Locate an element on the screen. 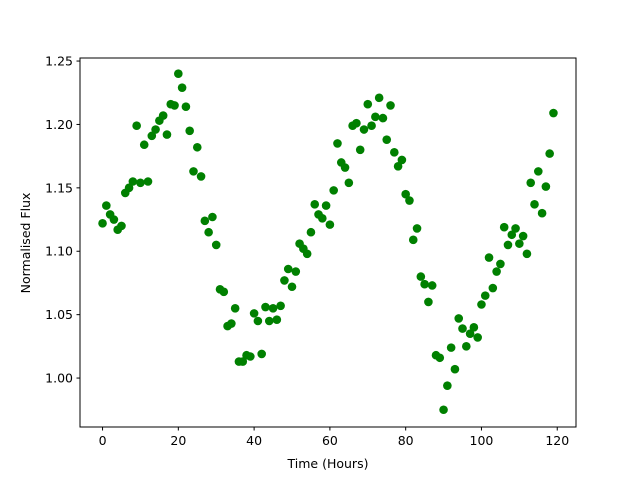  x-tick-label: 60 is located at coordinates (330, 440).